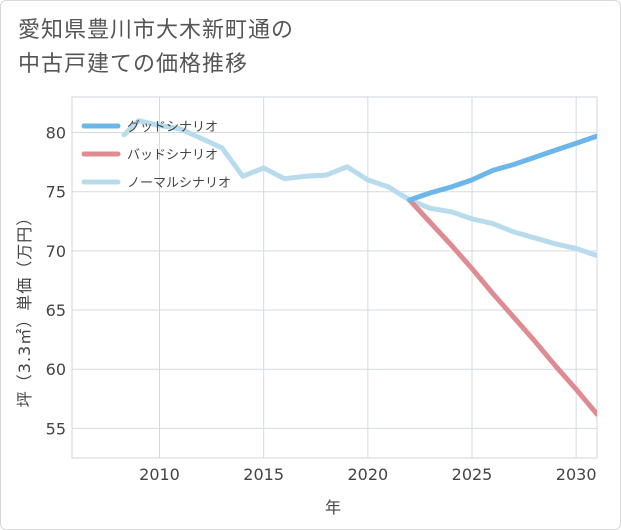 This screenshot has height=530, width=621. Describe the element at coordinates (56, 310) in the screenshot. I see `y-tick-label: 65` at that location.